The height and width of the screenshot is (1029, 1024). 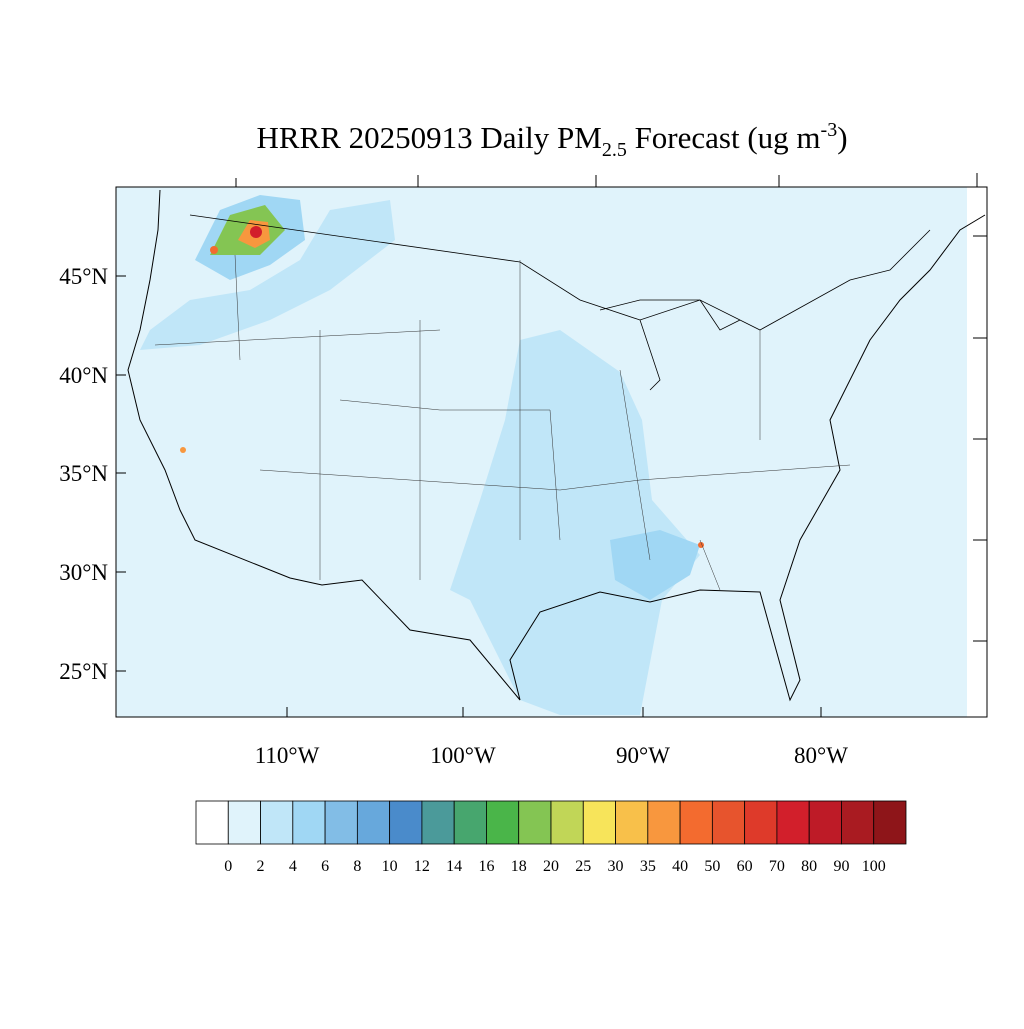 I want to click on shade-fire-hot2, so click(x=214, y=250).